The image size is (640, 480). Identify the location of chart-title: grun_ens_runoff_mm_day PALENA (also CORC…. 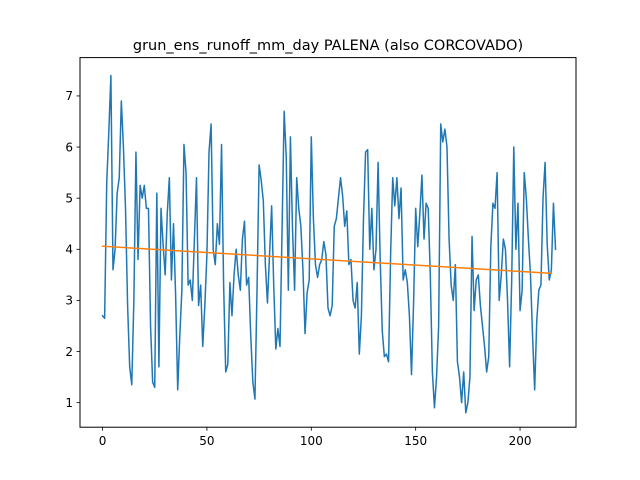
(328, 46).